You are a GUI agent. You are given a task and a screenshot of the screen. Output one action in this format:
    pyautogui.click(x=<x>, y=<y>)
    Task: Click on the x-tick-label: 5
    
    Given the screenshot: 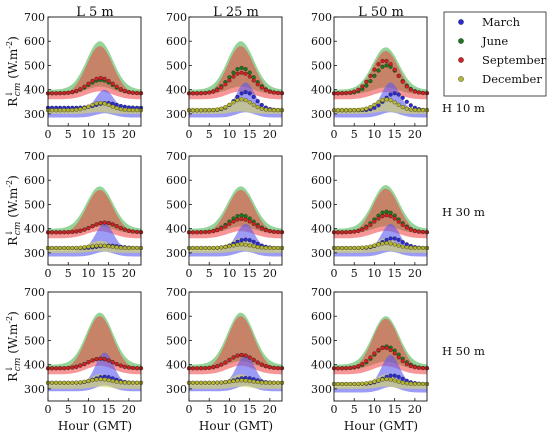 What is the action you would take?
    pyautogui.click(x=68, y=409)
    